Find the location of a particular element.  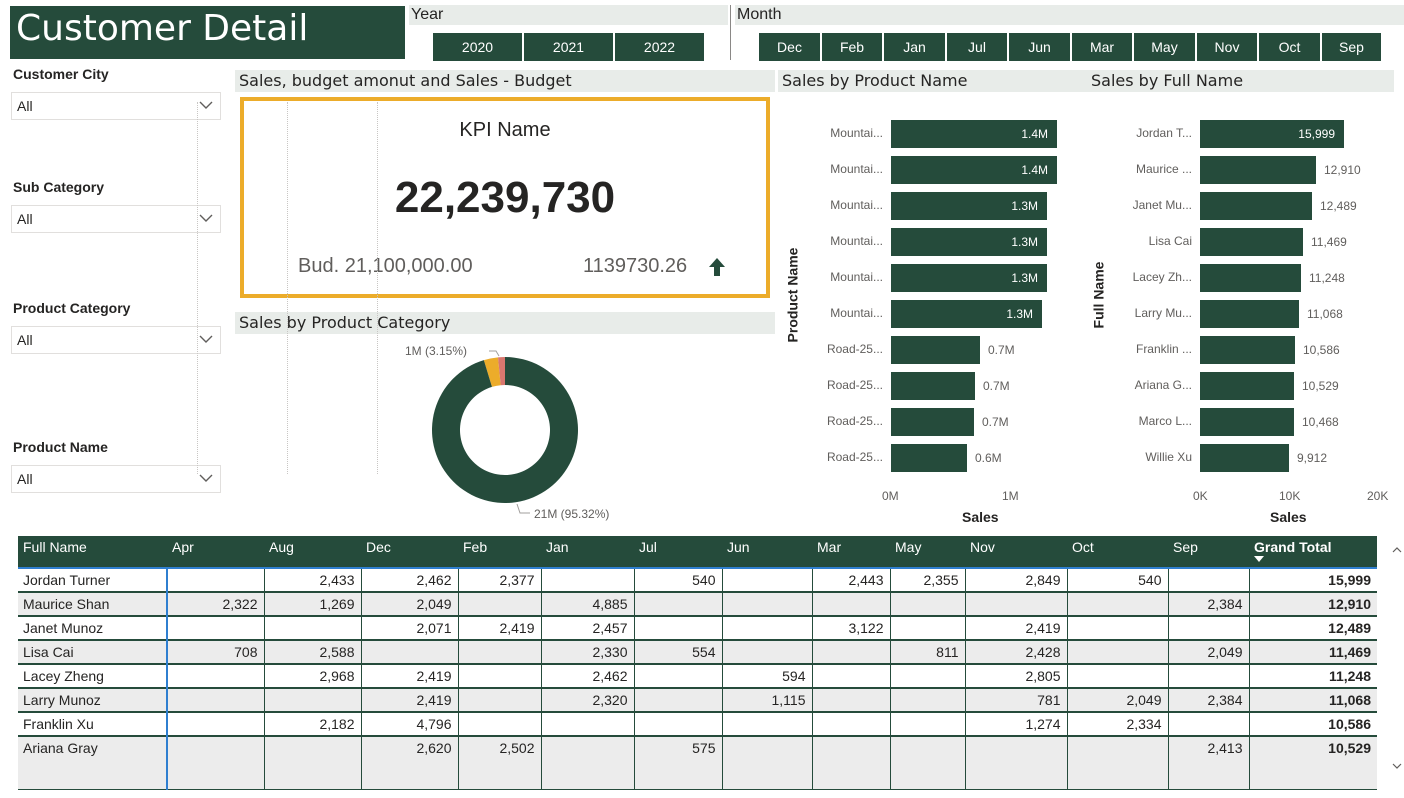

matrix-col-header: Feb is located at coordinates (499, 552).